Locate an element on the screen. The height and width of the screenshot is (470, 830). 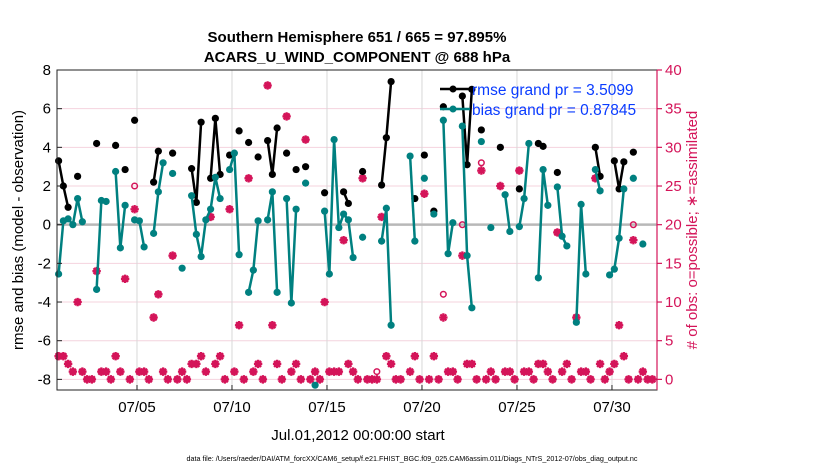
y-tick-label: 2 is located at coordinates (47, 186).